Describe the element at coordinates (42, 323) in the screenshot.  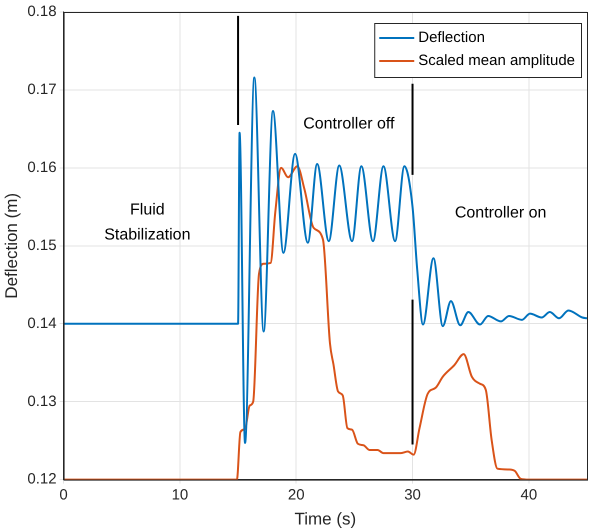
I see `y-tick-label: 0.14` at that location.